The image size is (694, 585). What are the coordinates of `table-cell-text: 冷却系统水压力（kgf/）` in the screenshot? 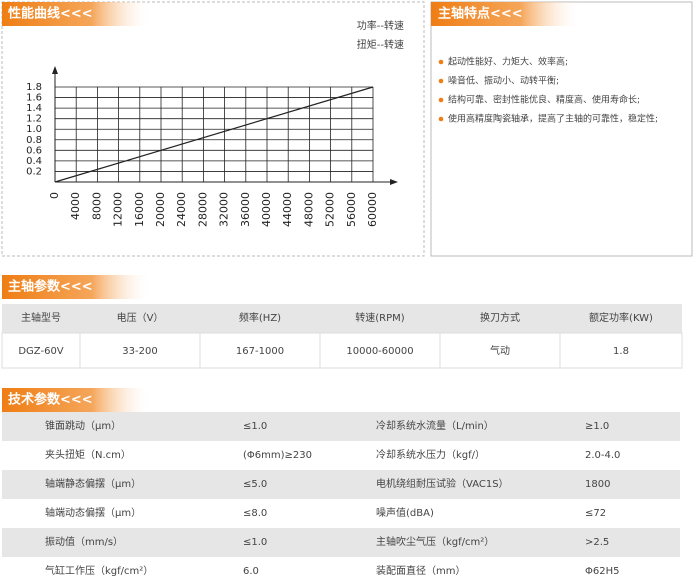 It's located at (430, 454).